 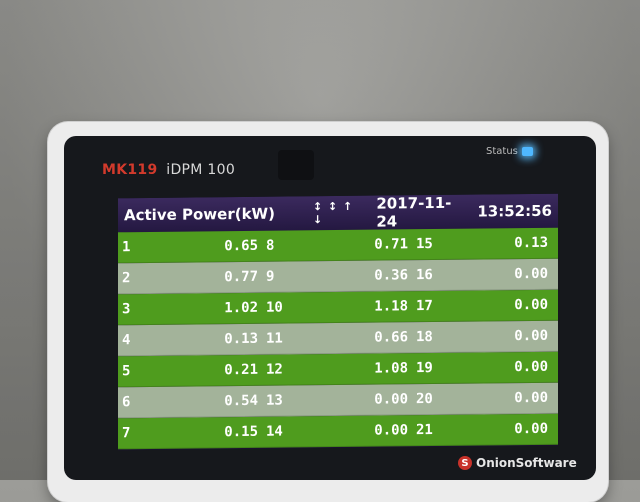 I want to click on front-sensor, so click(x=296, y=165).